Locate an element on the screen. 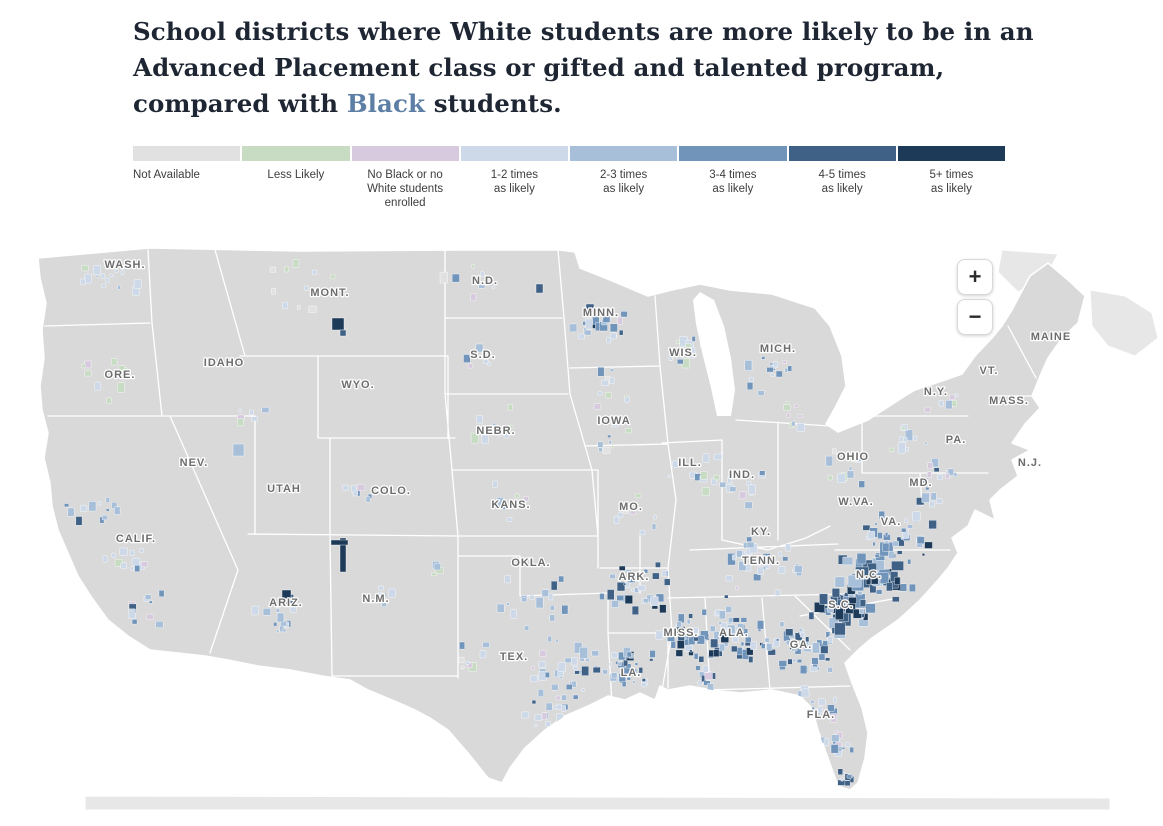 The width and height of the screenshot is (1163, 826). zoom-out-button: − is located at coordinates (975, 317).